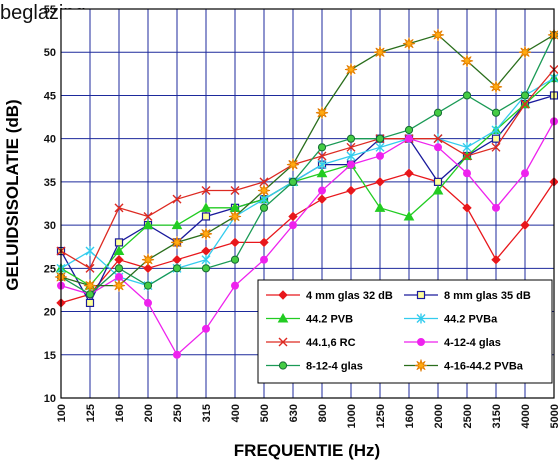  What do you see at coordinates (497, 416) in the screenshot?
I see `x-tick-label: 3150` at bounding box center [497, 416].